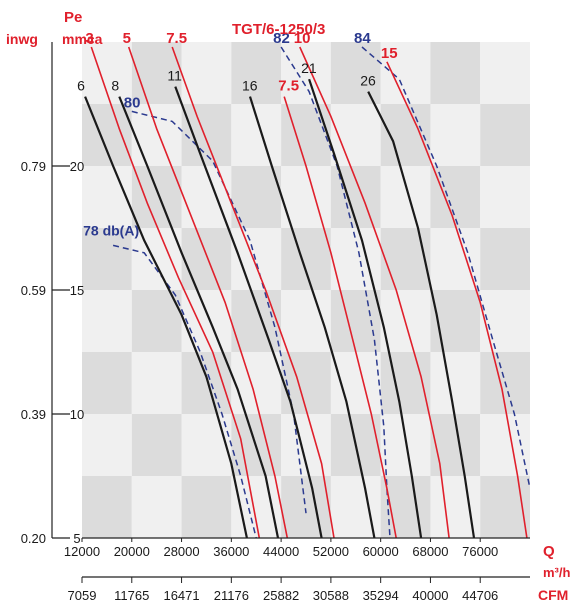 This screenshot has height=614, width=582. What do you see at coordinates (309, 68) in the screenshot?
I see `black-curve-label: 21` at bounding box center [309, 68].